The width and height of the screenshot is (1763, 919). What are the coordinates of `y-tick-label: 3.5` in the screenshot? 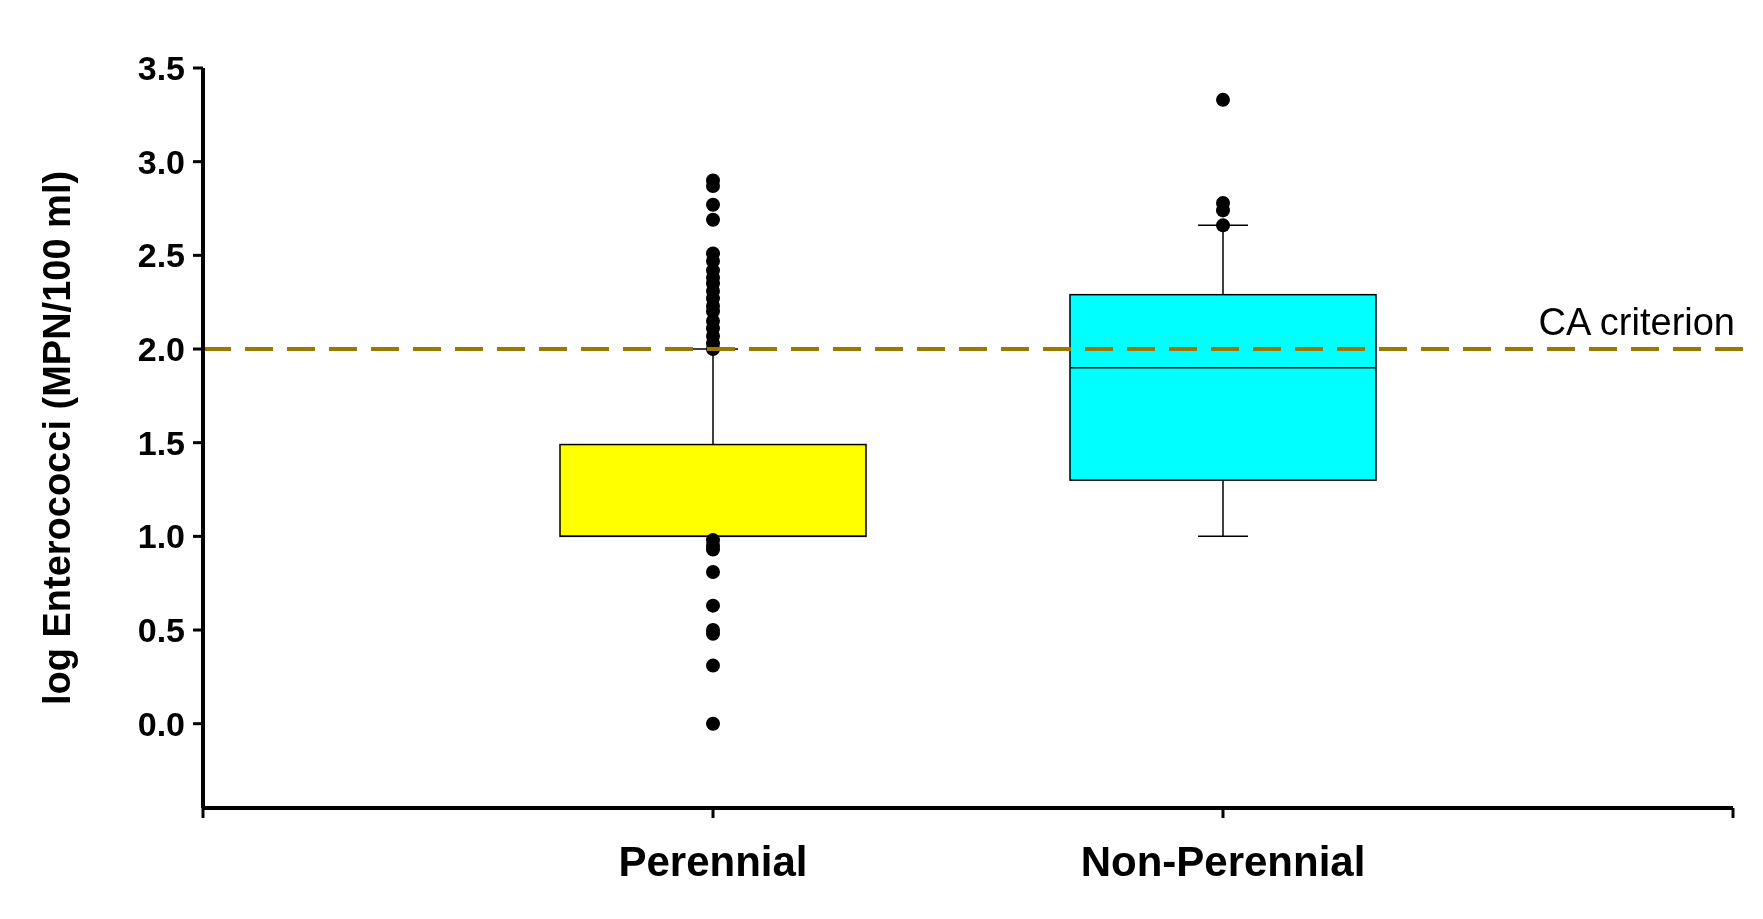 It's located at (161, 67).